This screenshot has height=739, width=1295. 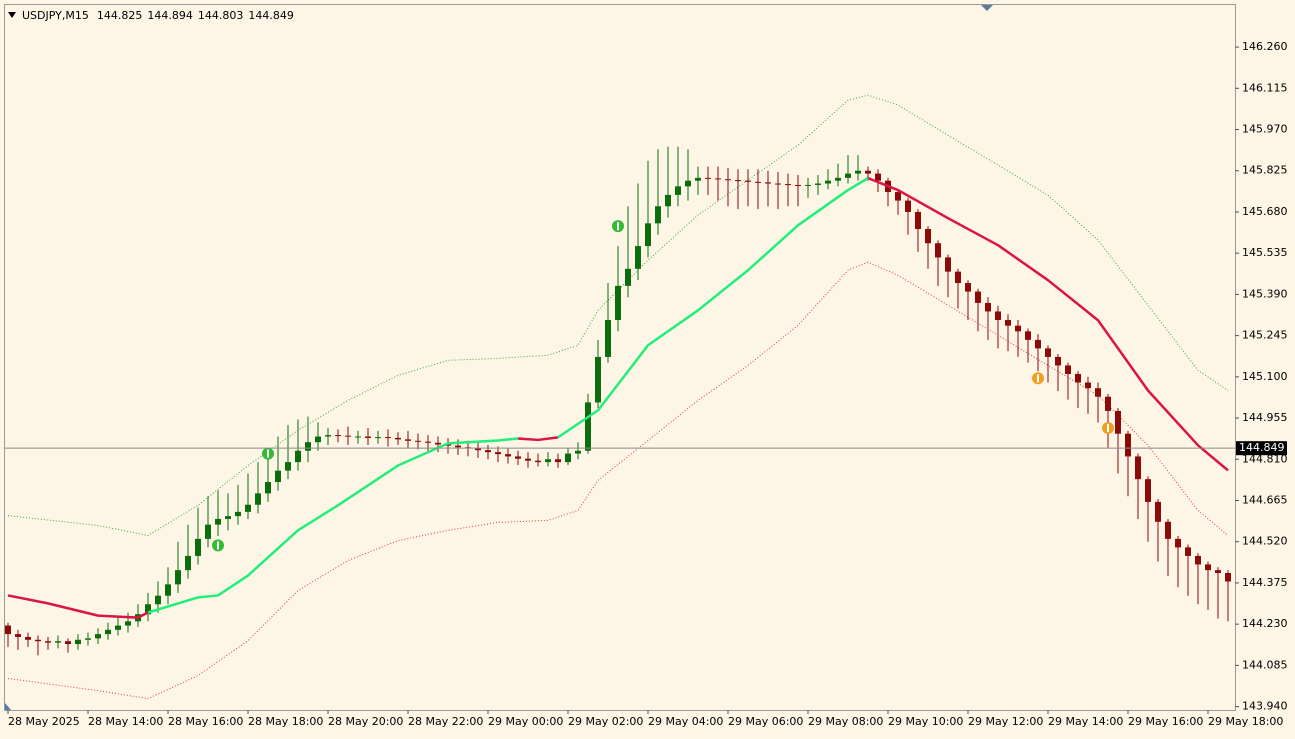 What do you see at coordinates (1265, 170) in the screenshot?
I see `y-tick-label: 145.825` at bounding box center [1265, 170].